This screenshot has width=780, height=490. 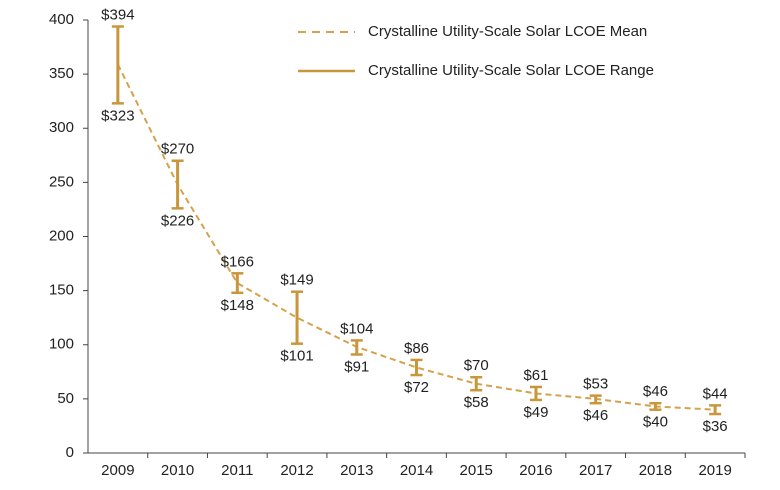 What do you see at coordinates (117, 470) in the screenshot?
I see `x-tick-label: 2009` at bounding box center [117, 470].